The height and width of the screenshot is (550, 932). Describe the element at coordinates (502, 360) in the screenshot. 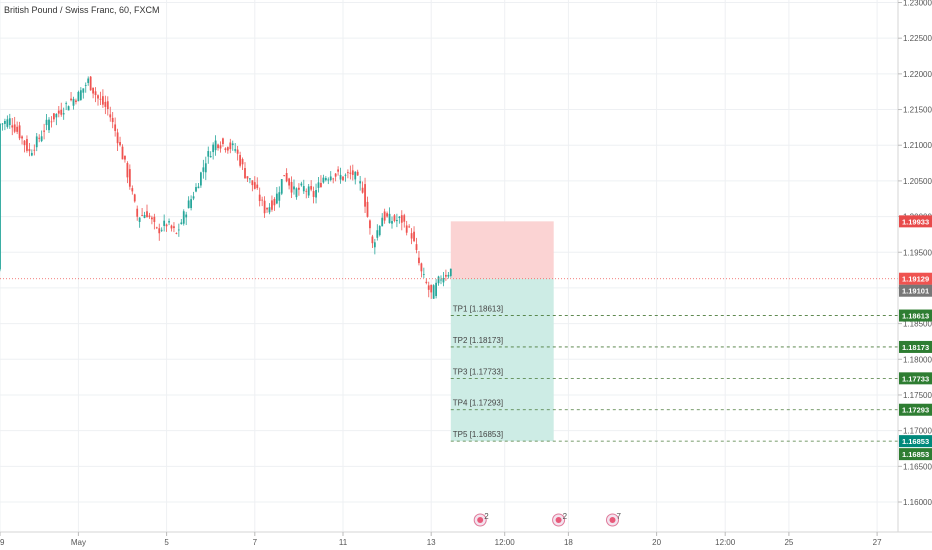

I see `take-profit-zone` at that location.